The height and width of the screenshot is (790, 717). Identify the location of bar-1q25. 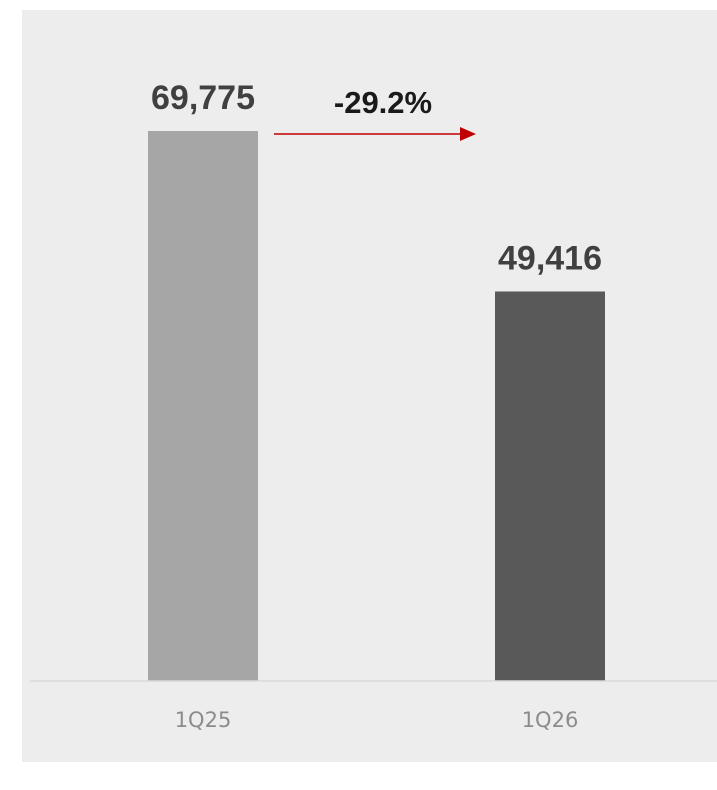
(203, 406).